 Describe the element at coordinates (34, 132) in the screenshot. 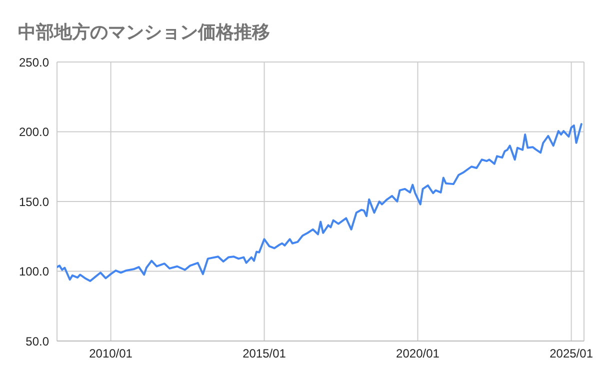

I see `y-tick-label: 200.0` at that location.